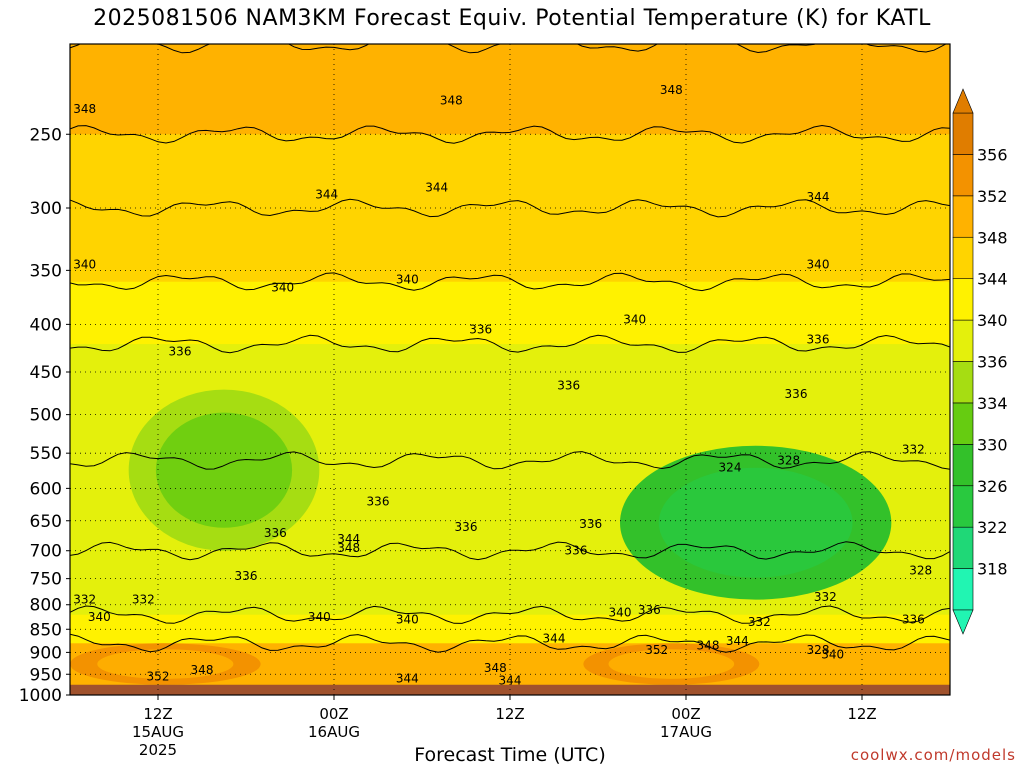  What do you see at coordinates (963, 101) in the screenshot?
I see `colorbar-top-arrow` at bounding box center [963, 101].